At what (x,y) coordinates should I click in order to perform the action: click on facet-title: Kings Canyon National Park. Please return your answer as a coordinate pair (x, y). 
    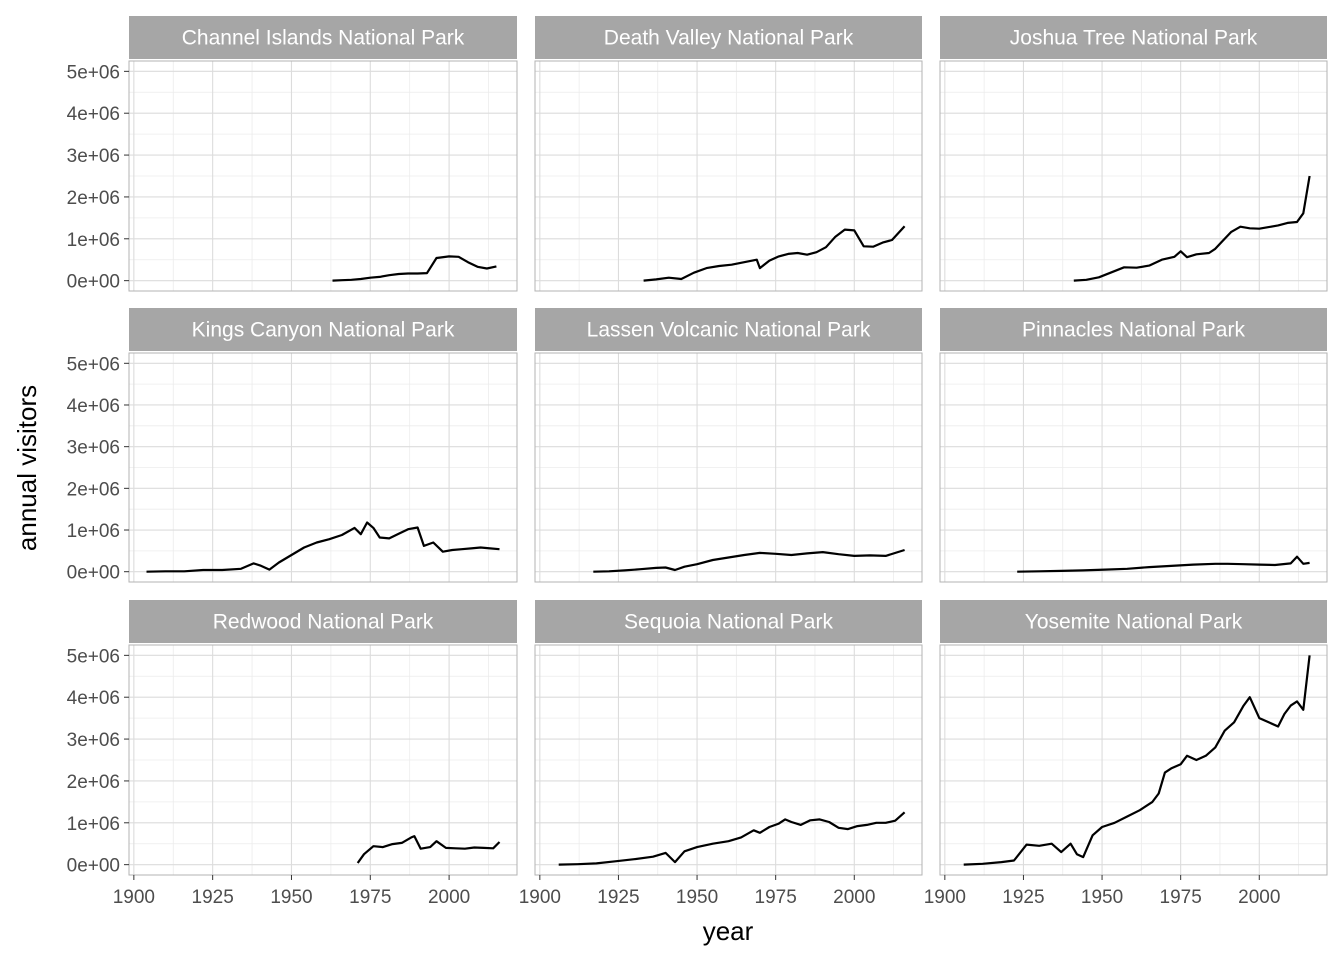
    Looking at the image, I should click on (323, 330).